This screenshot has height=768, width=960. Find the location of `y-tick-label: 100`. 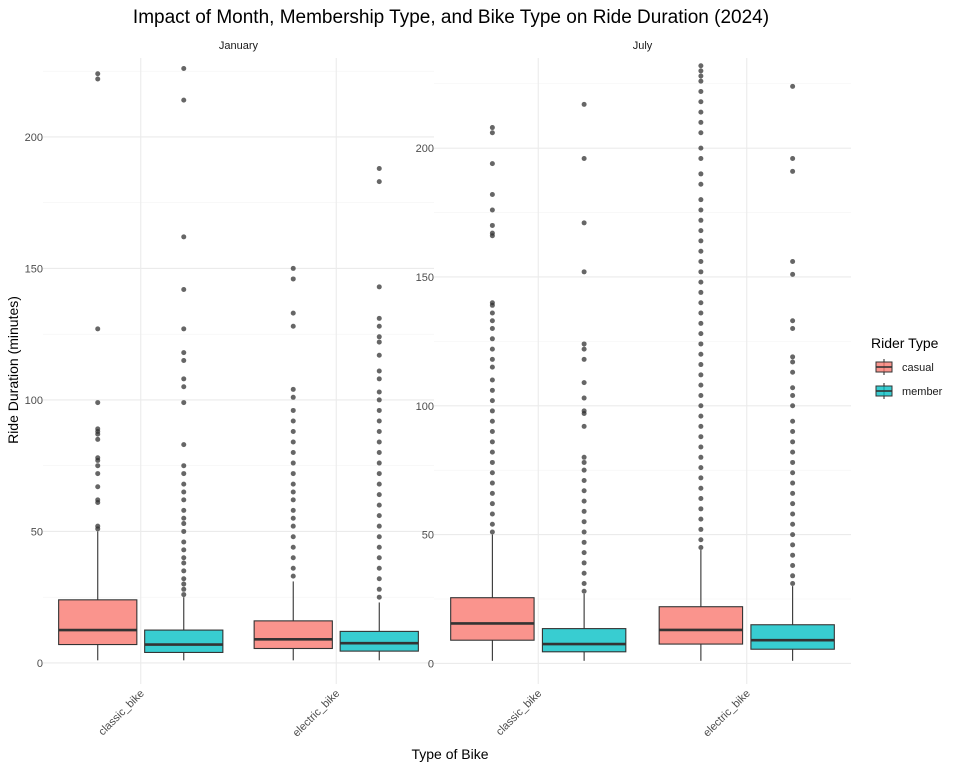

y-tick-label: 100 is located at coordinates (34, 401).